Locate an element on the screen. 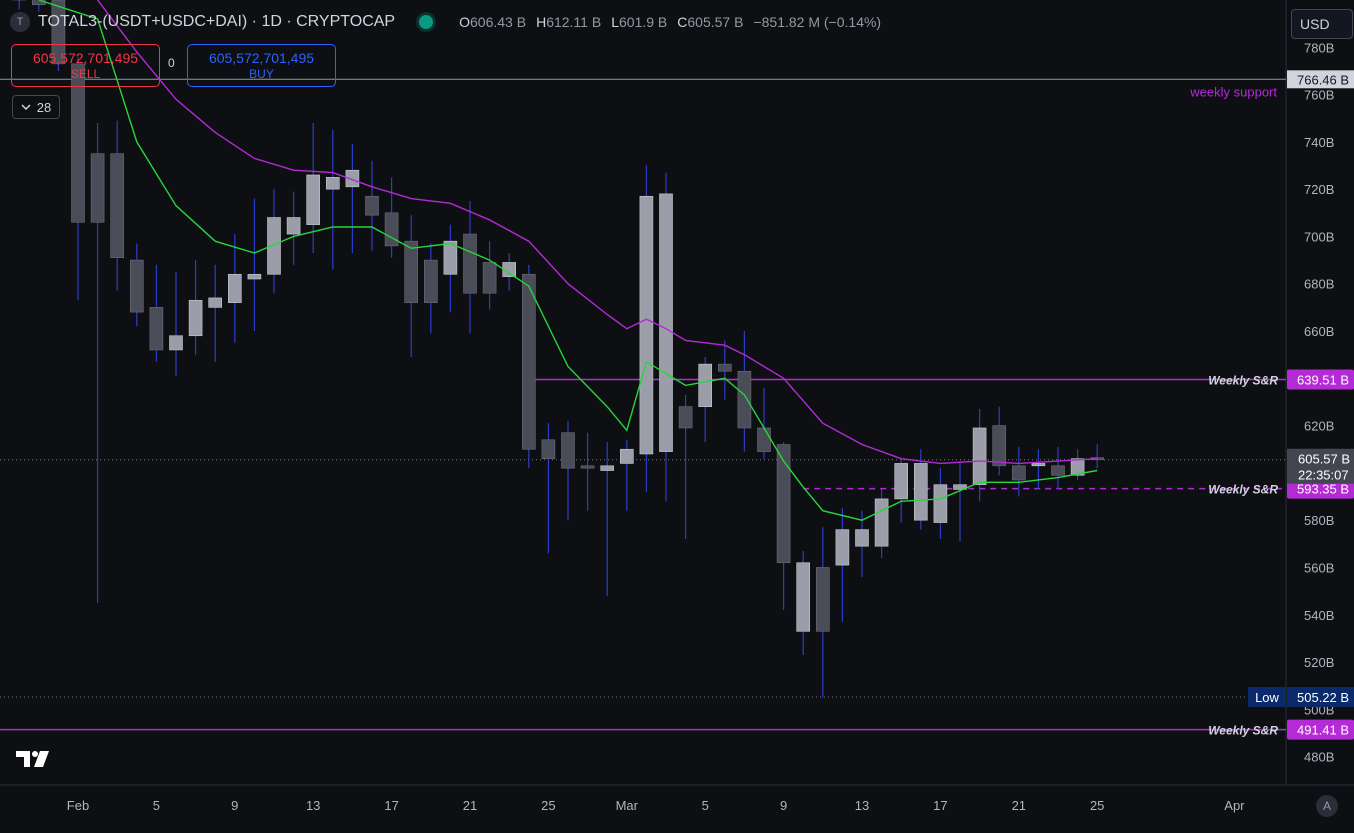  price-tick-label: 660B is located at coordinates (1319, 331).